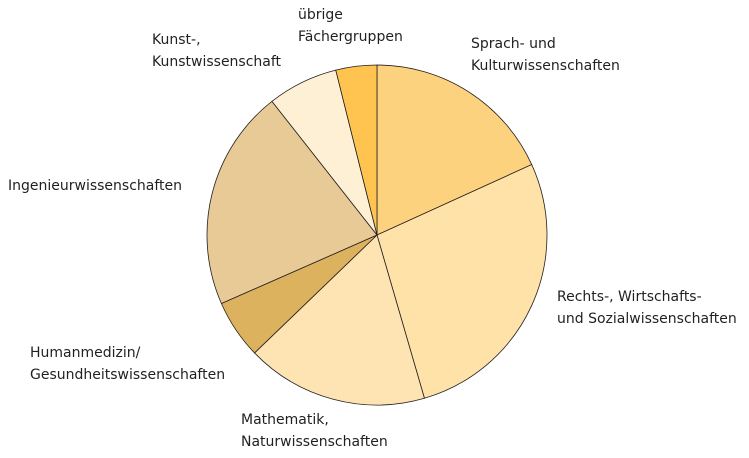 The width and height of the screenshot is (749, 458). Describe the element at coordinates (629, 297) in the screenshot. I see `slice-label: Rechts-, Wirtschafts-` at that location.